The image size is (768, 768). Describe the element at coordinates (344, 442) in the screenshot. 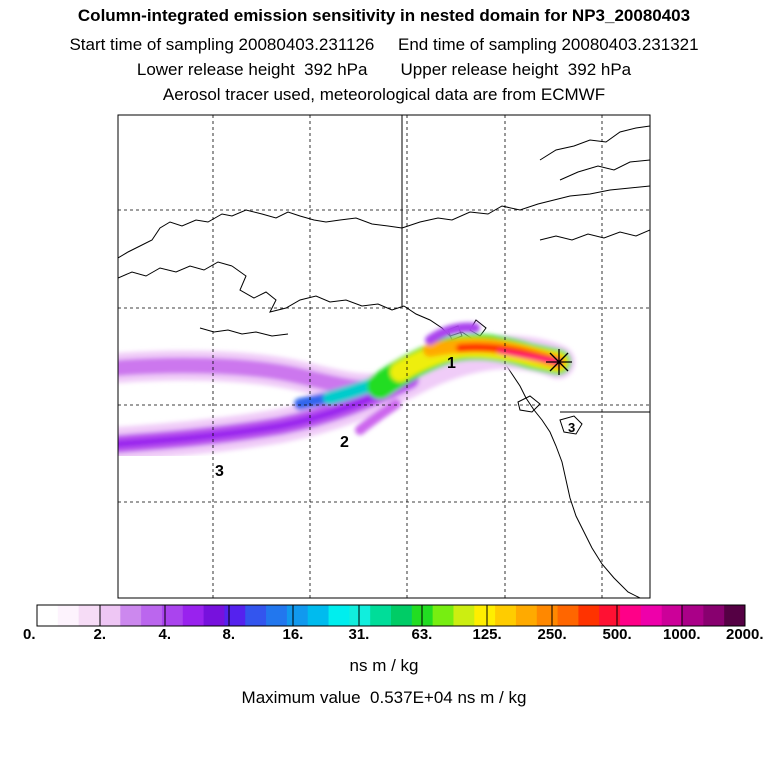

I see `map-label-2: 2` at that location.